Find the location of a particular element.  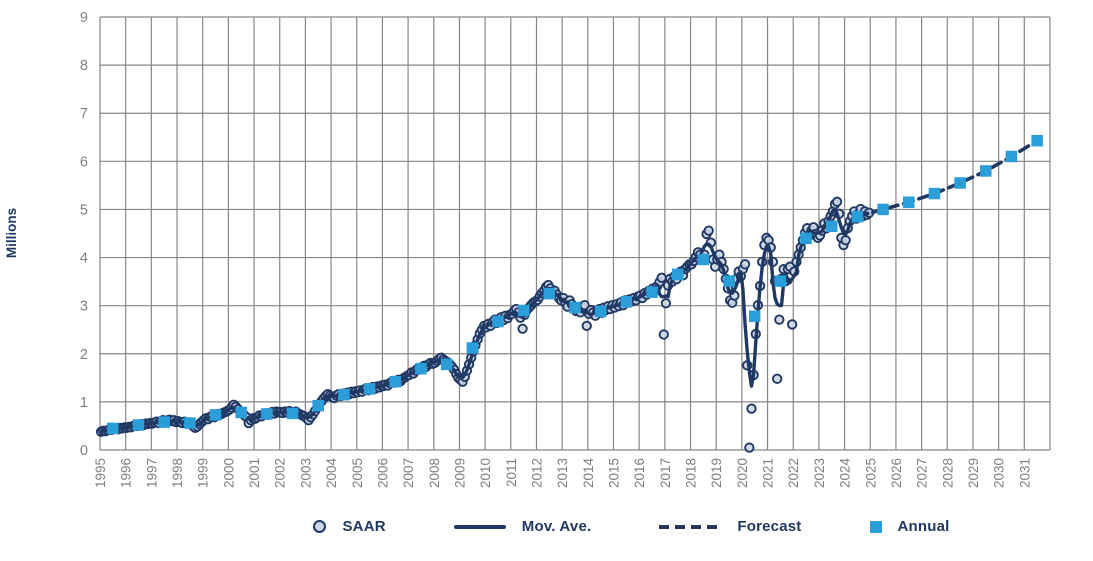

x-tick-label: 2009 is located at coordinates (459, 473).